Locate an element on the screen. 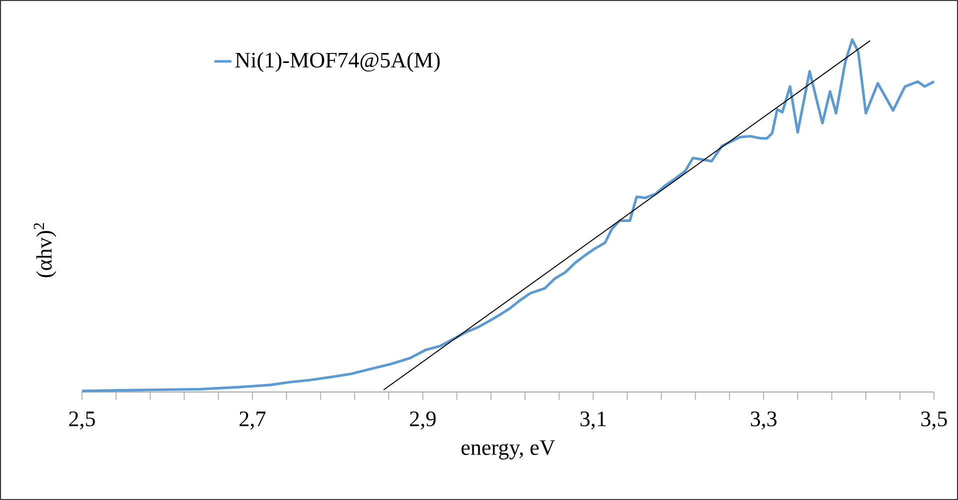 The height and width of the screenshot is (500, 958). x-tick-label: 3,5 is located at coordinates (934, 421).